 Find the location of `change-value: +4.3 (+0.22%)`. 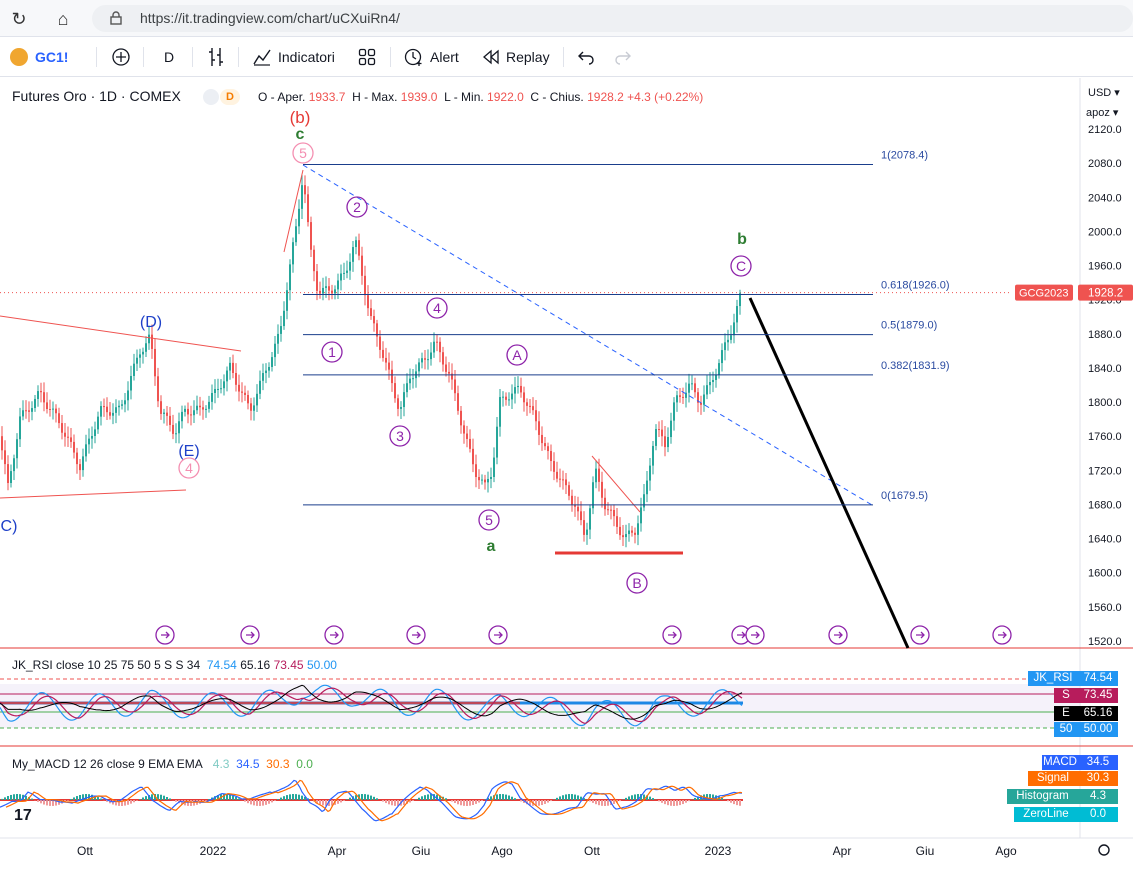

change-value: +4.3 (+0.22%) is located at coordinates (665, 97).